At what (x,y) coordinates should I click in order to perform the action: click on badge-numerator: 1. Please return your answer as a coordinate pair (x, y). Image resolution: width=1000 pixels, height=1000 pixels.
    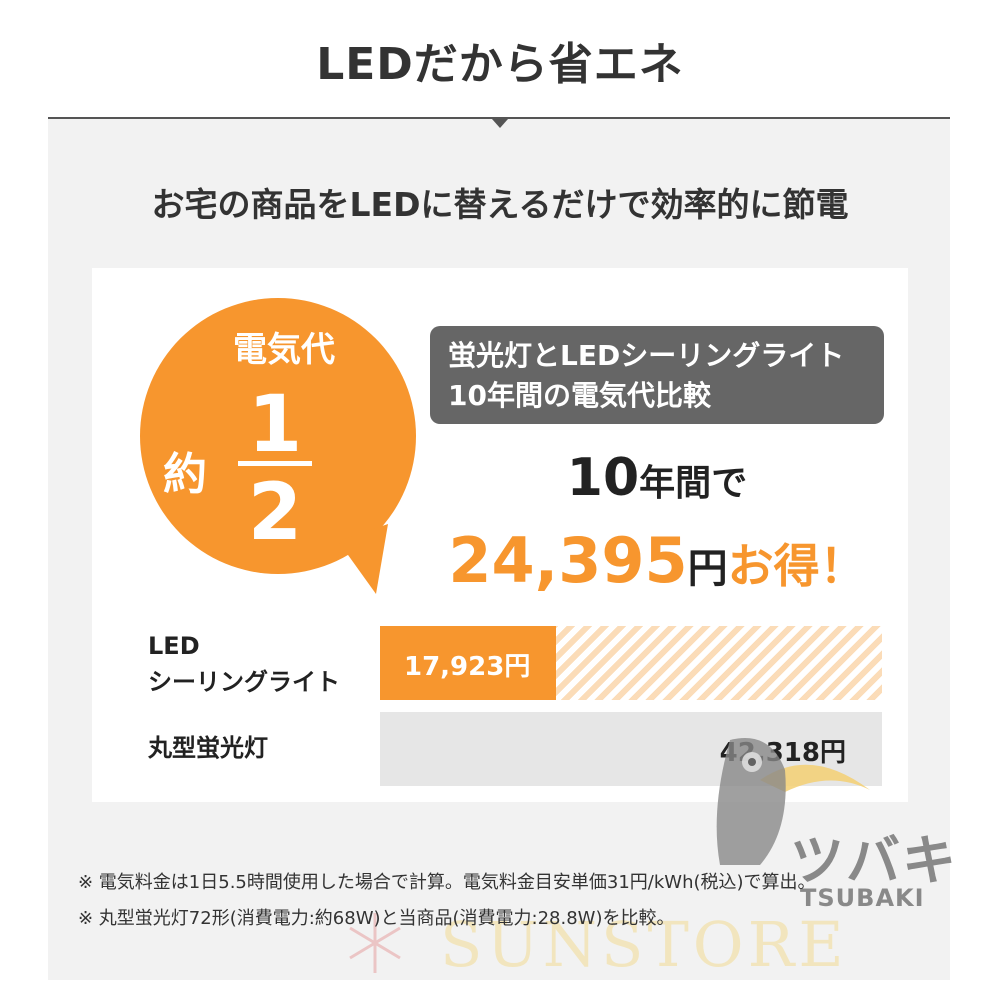
    Looking at the image, I should click on (275, 425).